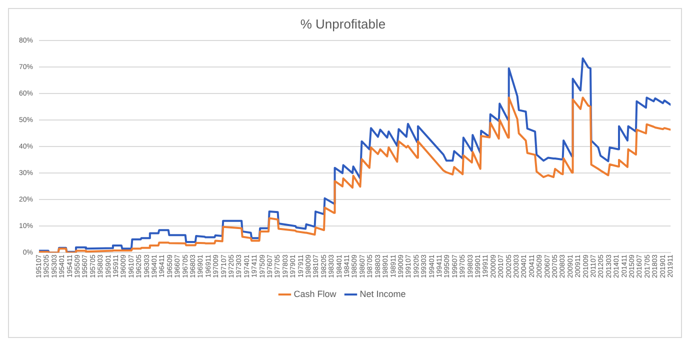  Describe the element at coordinates (315, 293) in the screenshot. I see `legend-label: Cash Flow` at that location.